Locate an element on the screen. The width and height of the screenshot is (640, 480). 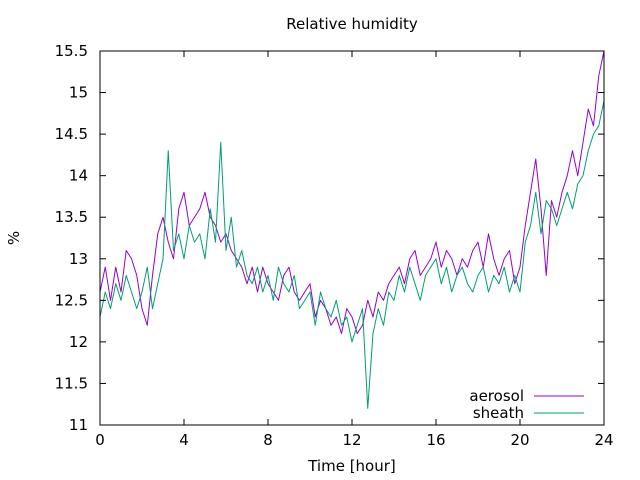
chart-title: Relative humidity is located at coordinates (352, 24).